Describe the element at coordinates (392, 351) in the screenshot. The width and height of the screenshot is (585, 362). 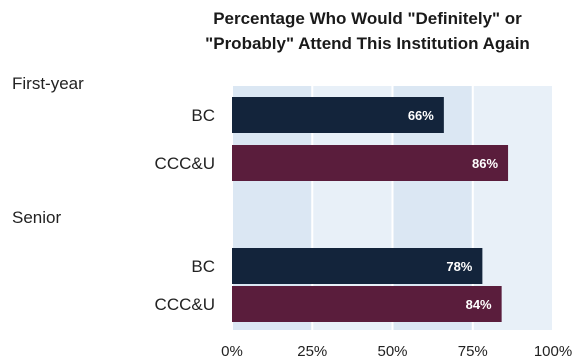
I see `x-tick-label: 50%` at that location.